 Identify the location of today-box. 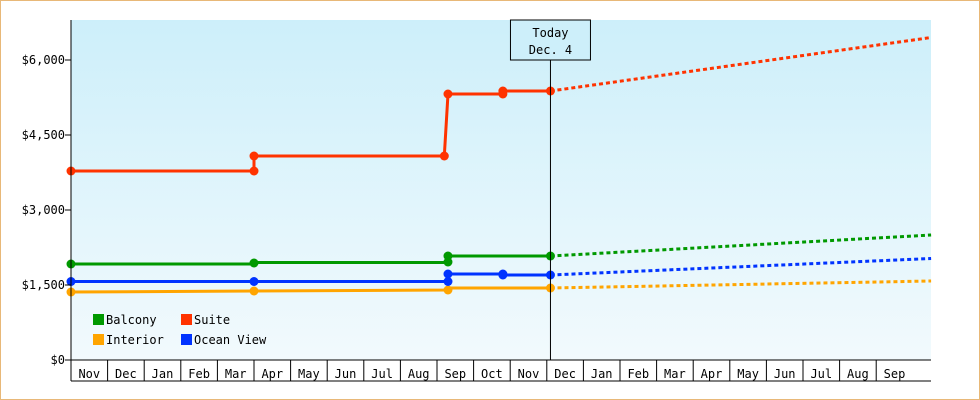
(550, 40).